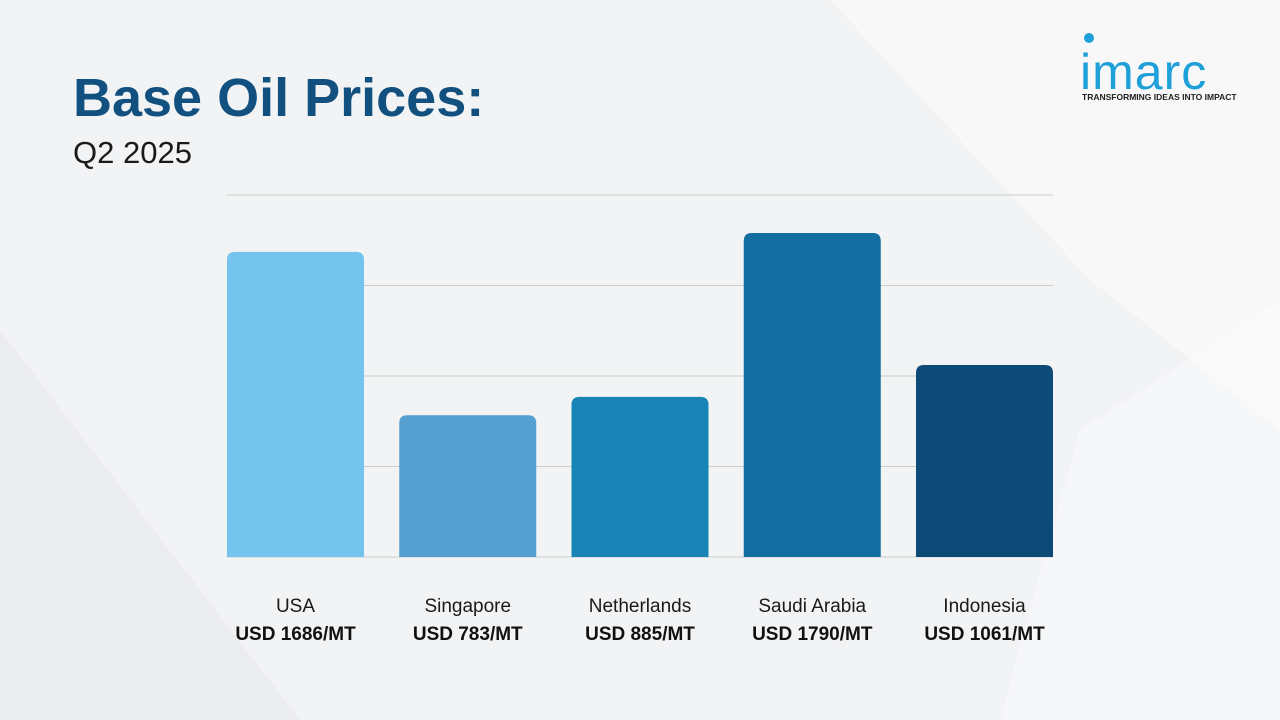  What do you see at coordinates (468, 486) in the screenshot?
I see `bar-singapore` at bounding box center [468, 486].